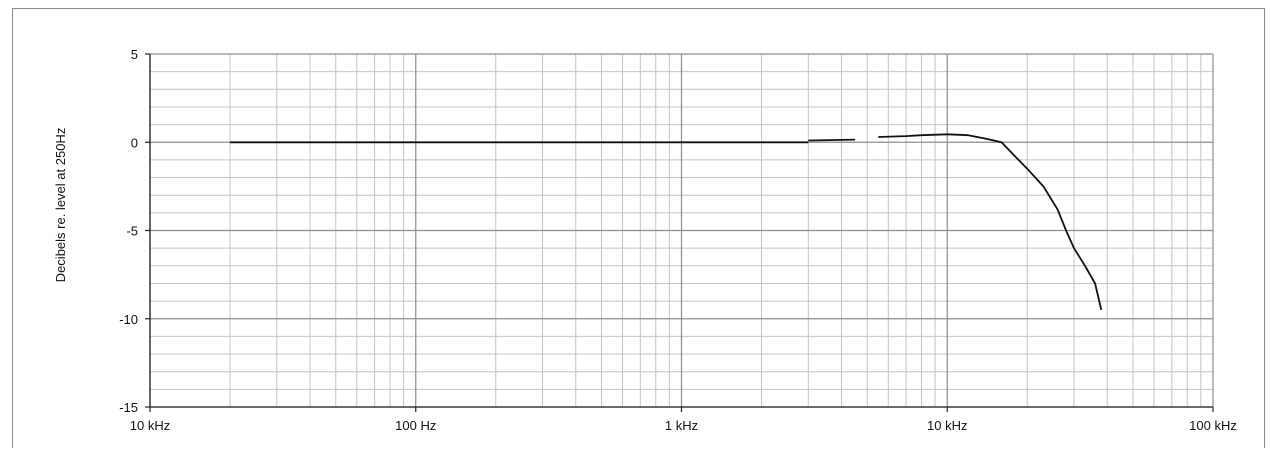  What do you see at coordinates (128, 407) in the screenshot?
I see `y-tick-label: -15` at bounding box center [128, 407].